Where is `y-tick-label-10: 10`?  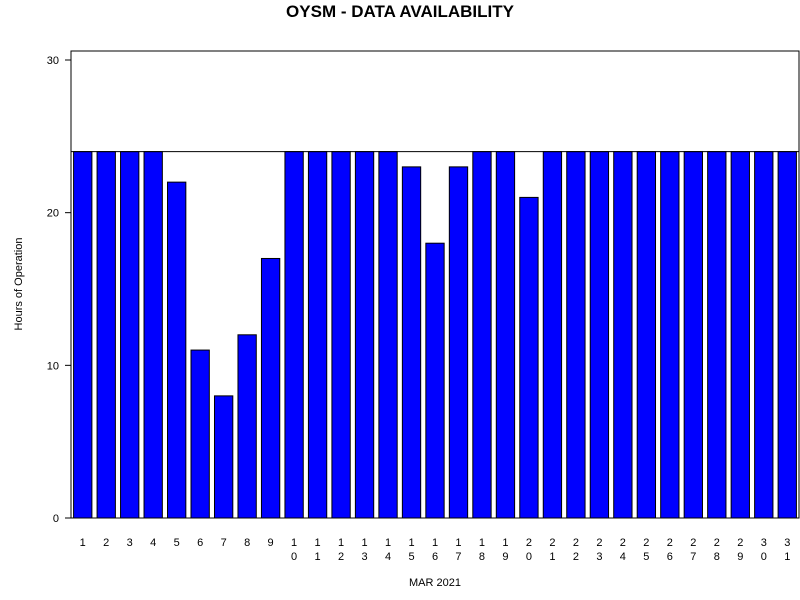
y-tick-label-10: 10 is located at coordinates (53, 366).